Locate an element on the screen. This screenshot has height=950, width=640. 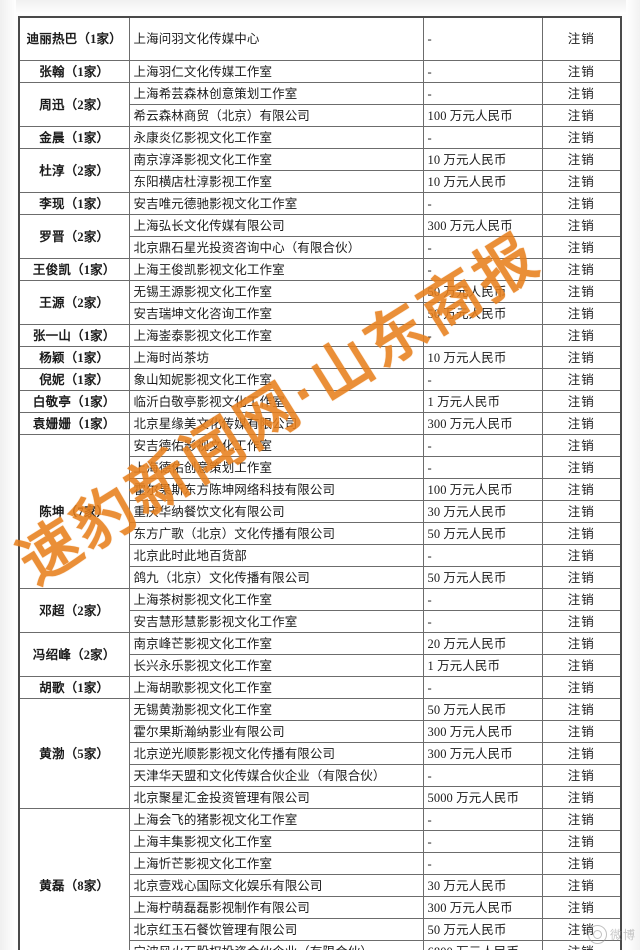
company-name-cell: 上海忻芒影视文化工作室 is located at coordinates (276, 863).